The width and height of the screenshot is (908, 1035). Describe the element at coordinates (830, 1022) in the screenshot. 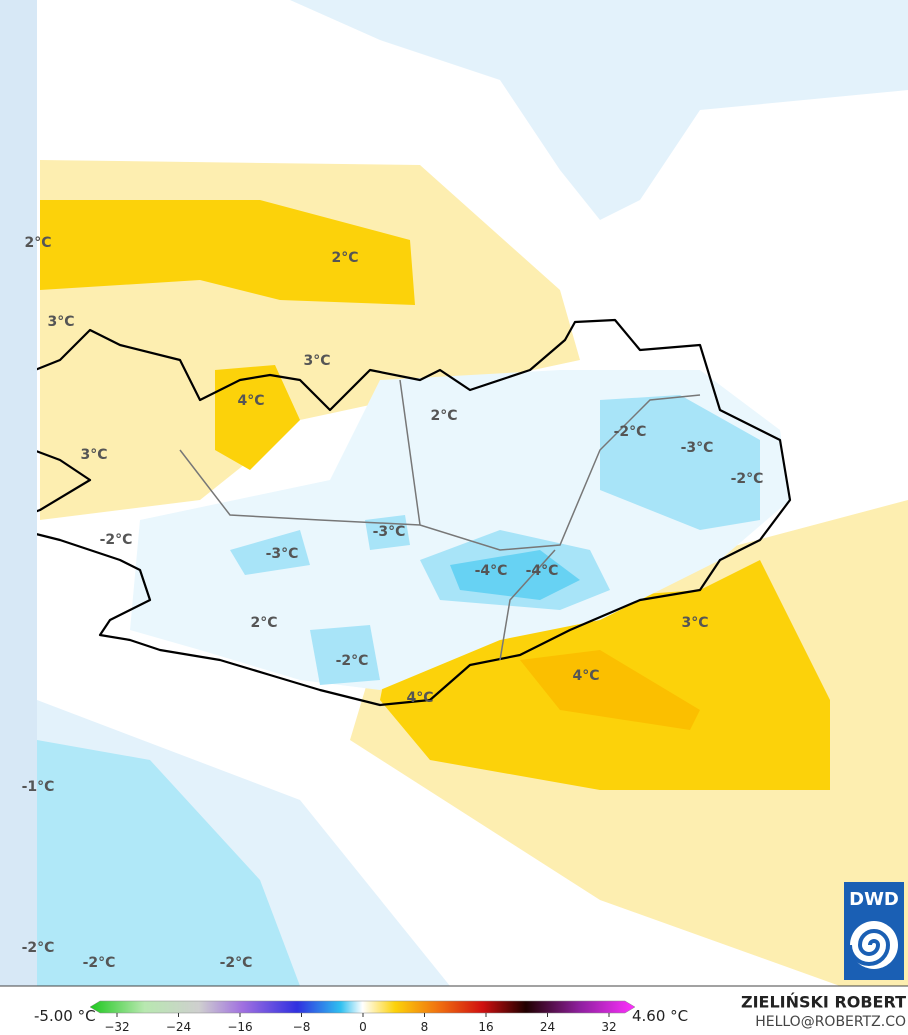

I see `contact: HELLO@ROBERTZ.CO` at that location.